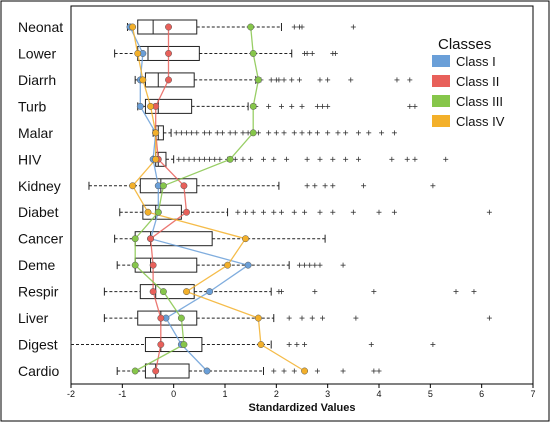  I want to click on x-tick-label: -2, so click(71, 394).